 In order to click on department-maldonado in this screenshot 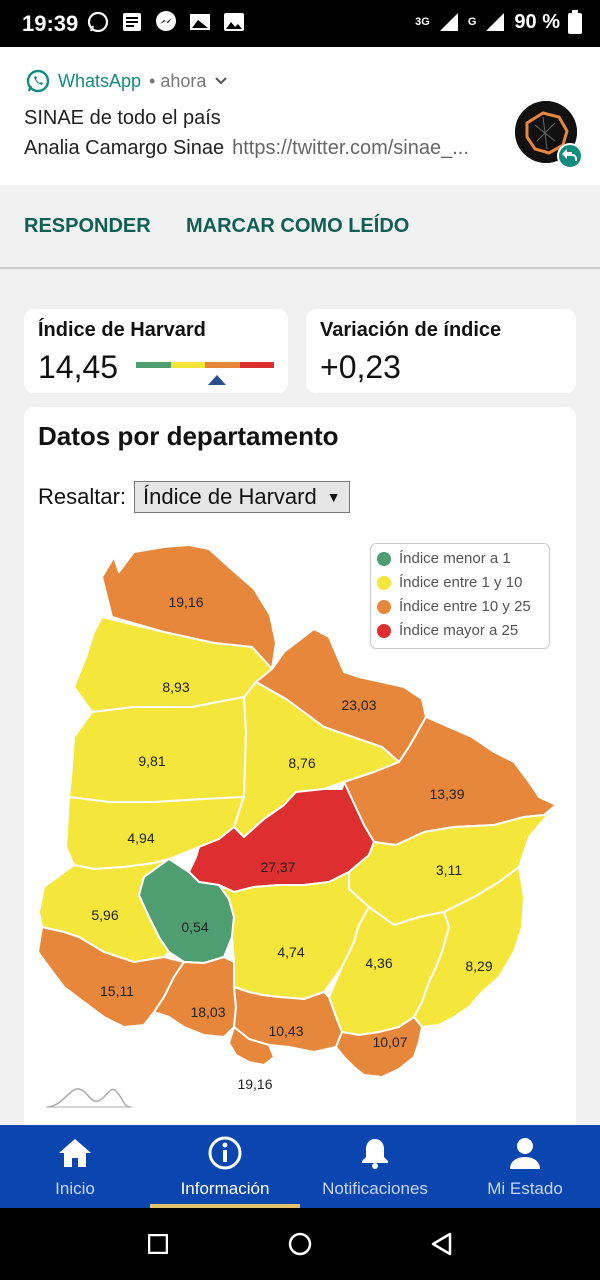, I will do `click(379, 1047)`.